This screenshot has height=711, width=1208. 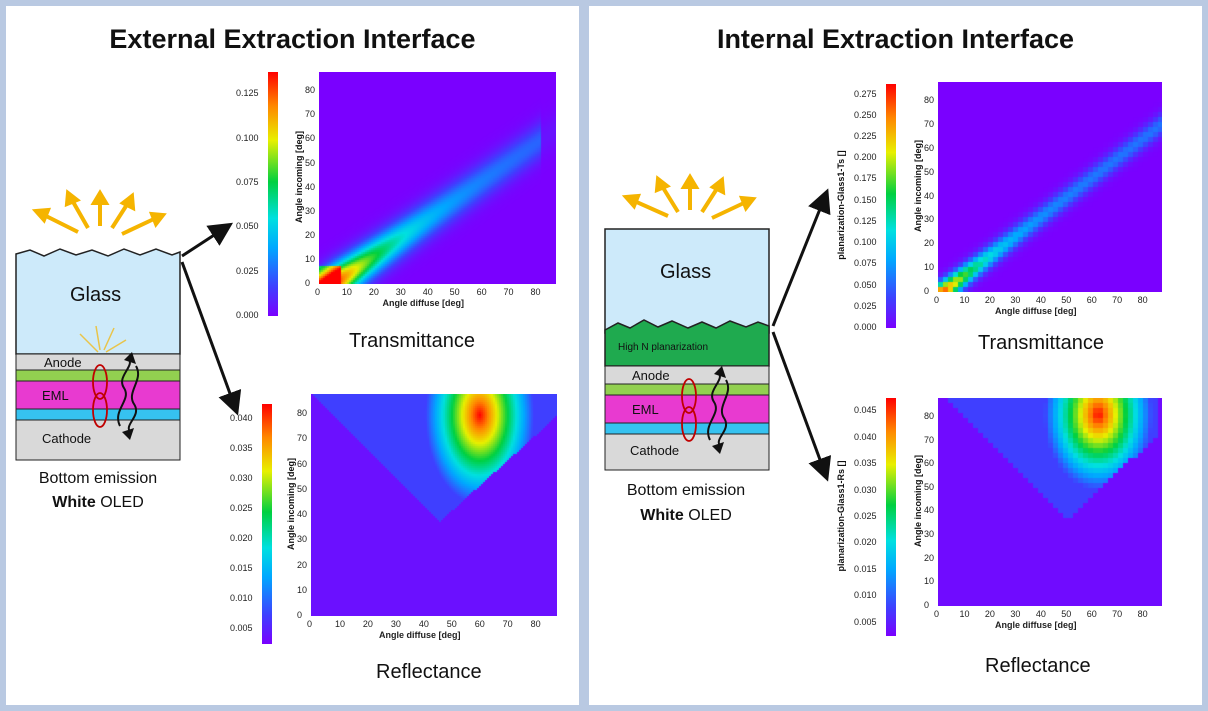 I want to click on colorbar-tick-label: 0.275, so click(x=865, y=93).